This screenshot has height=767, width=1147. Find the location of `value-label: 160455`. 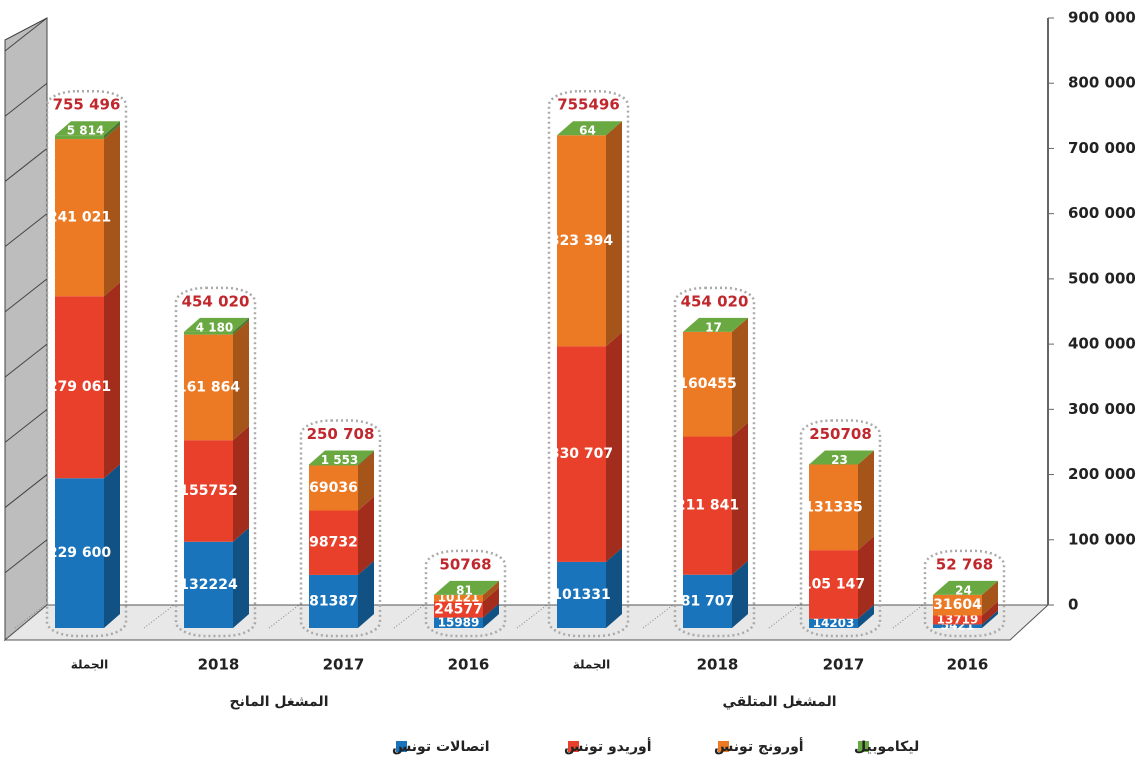

value-label: 160455 is located at coordinates (707, 384).